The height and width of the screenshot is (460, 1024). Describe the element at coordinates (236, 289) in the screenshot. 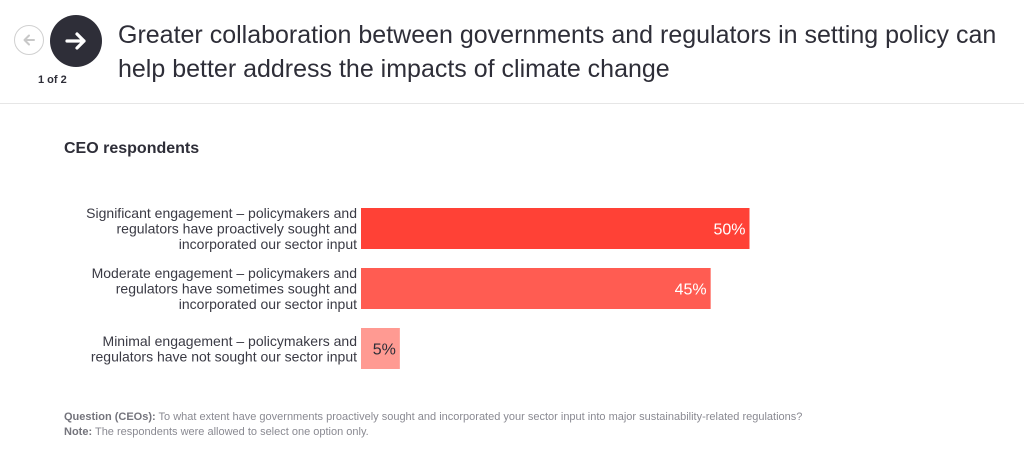

I see `category-label-line: regulators have sometimes sought and` at that location.